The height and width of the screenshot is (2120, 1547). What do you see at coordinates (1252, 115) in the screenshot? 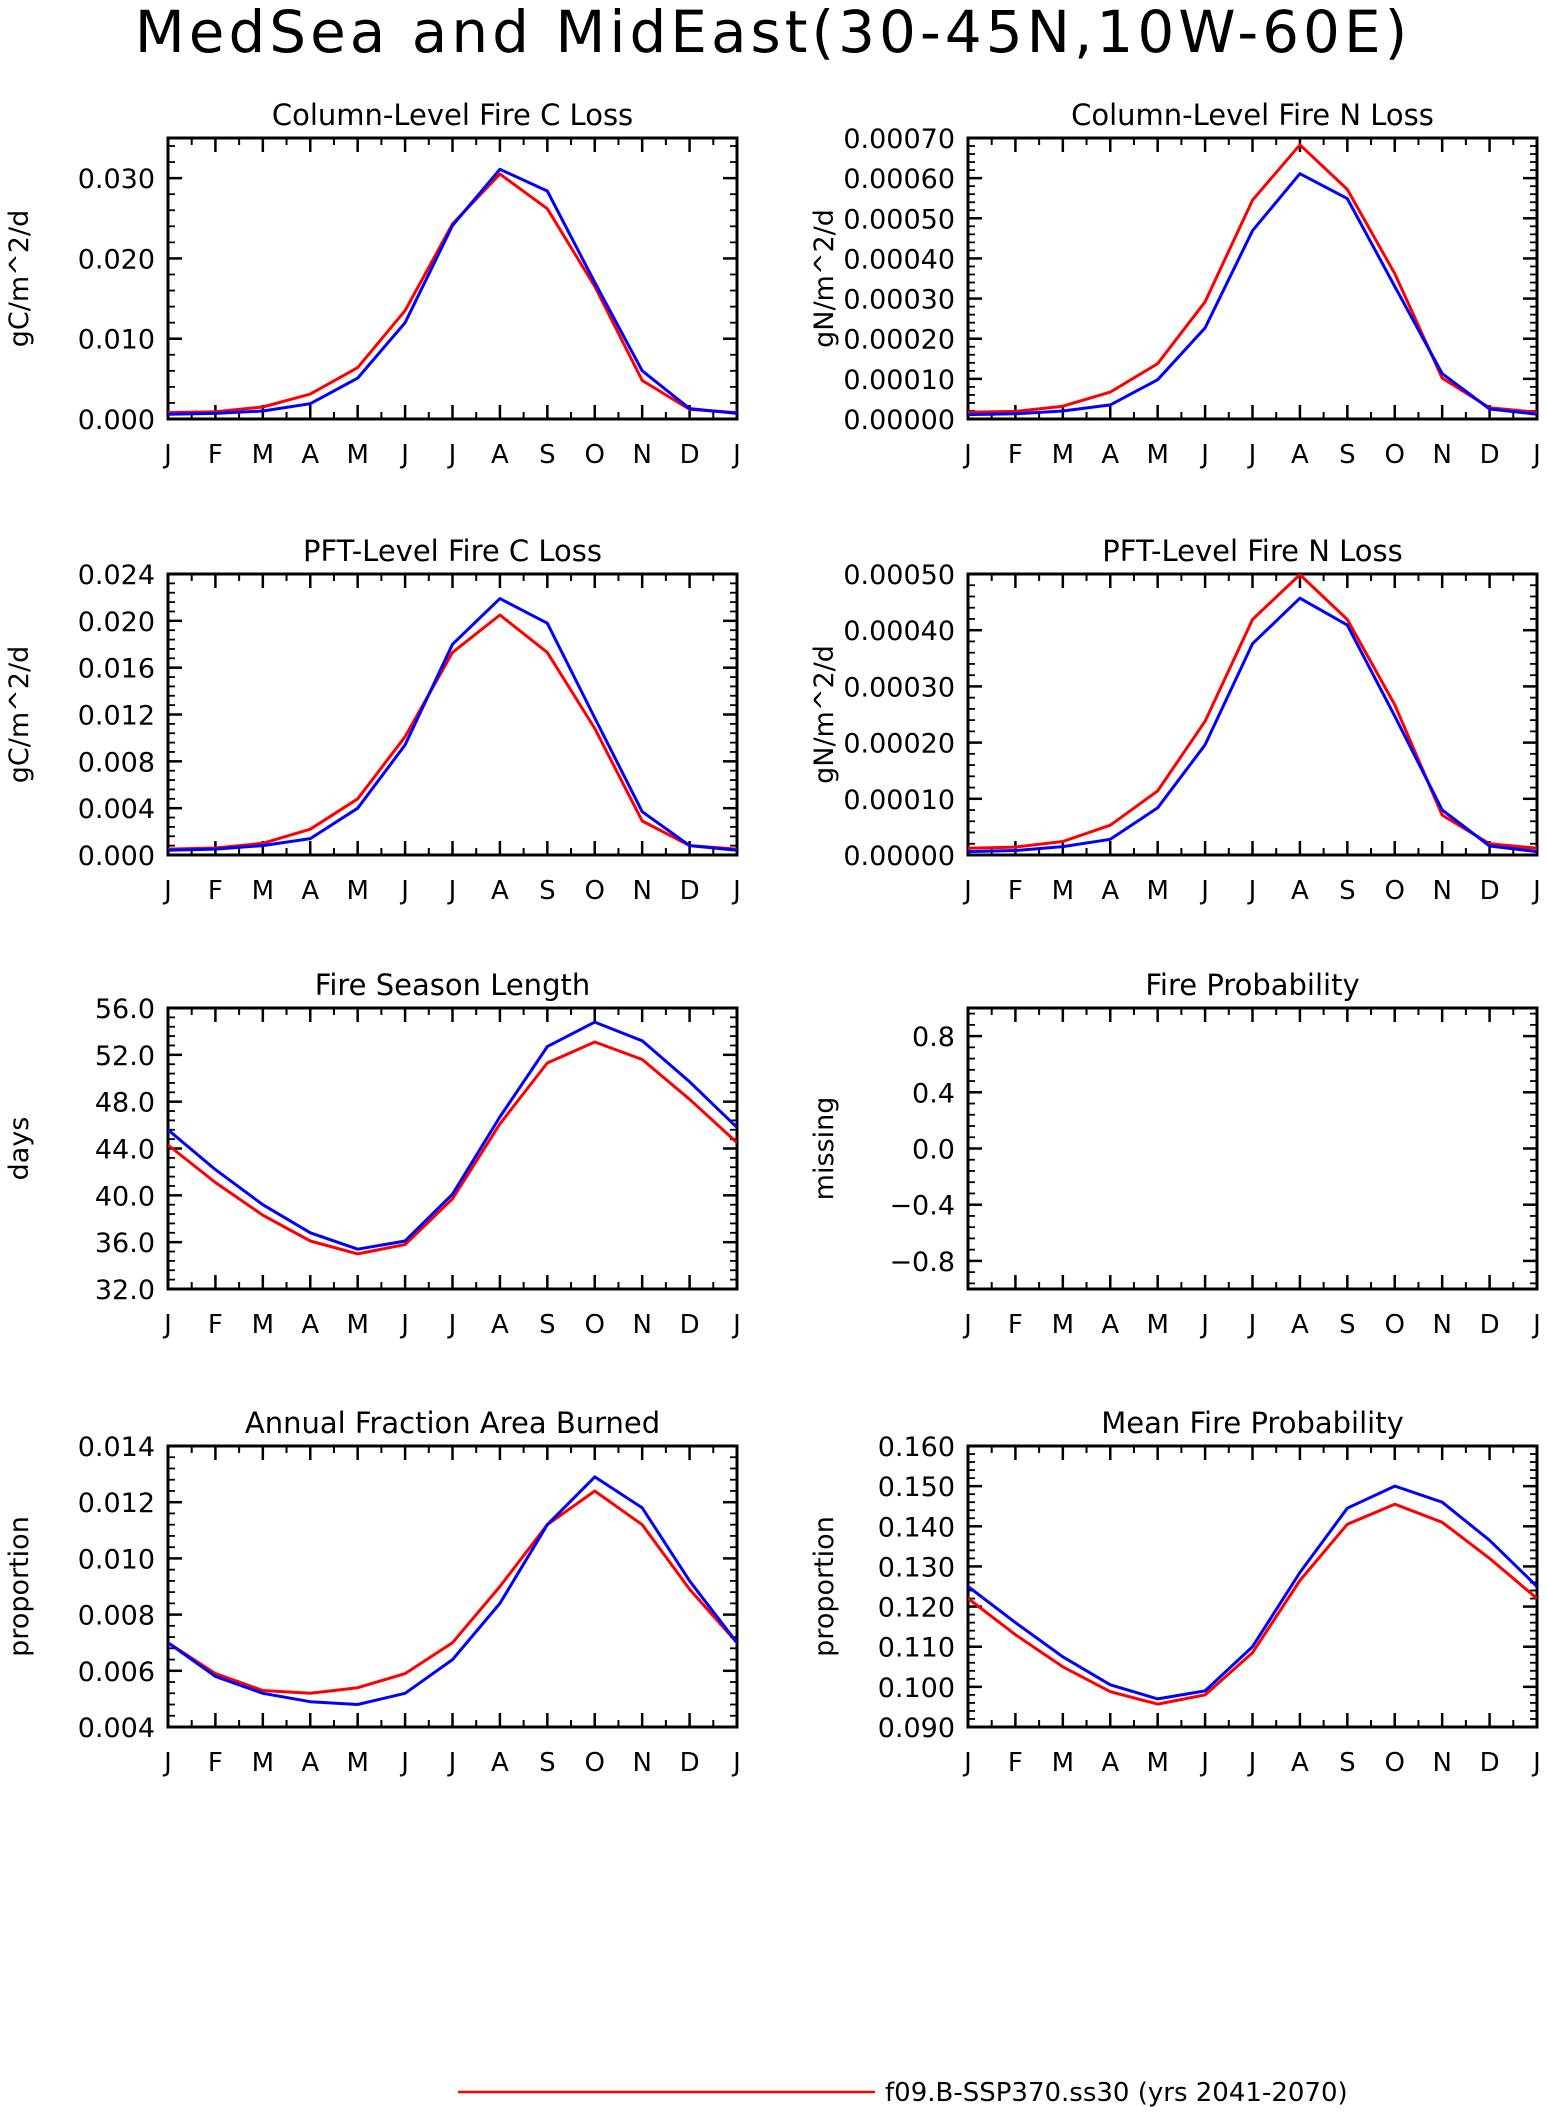
I see `panel-title: Column-Level Fire N Loss` at bounding box center [1252, 115].